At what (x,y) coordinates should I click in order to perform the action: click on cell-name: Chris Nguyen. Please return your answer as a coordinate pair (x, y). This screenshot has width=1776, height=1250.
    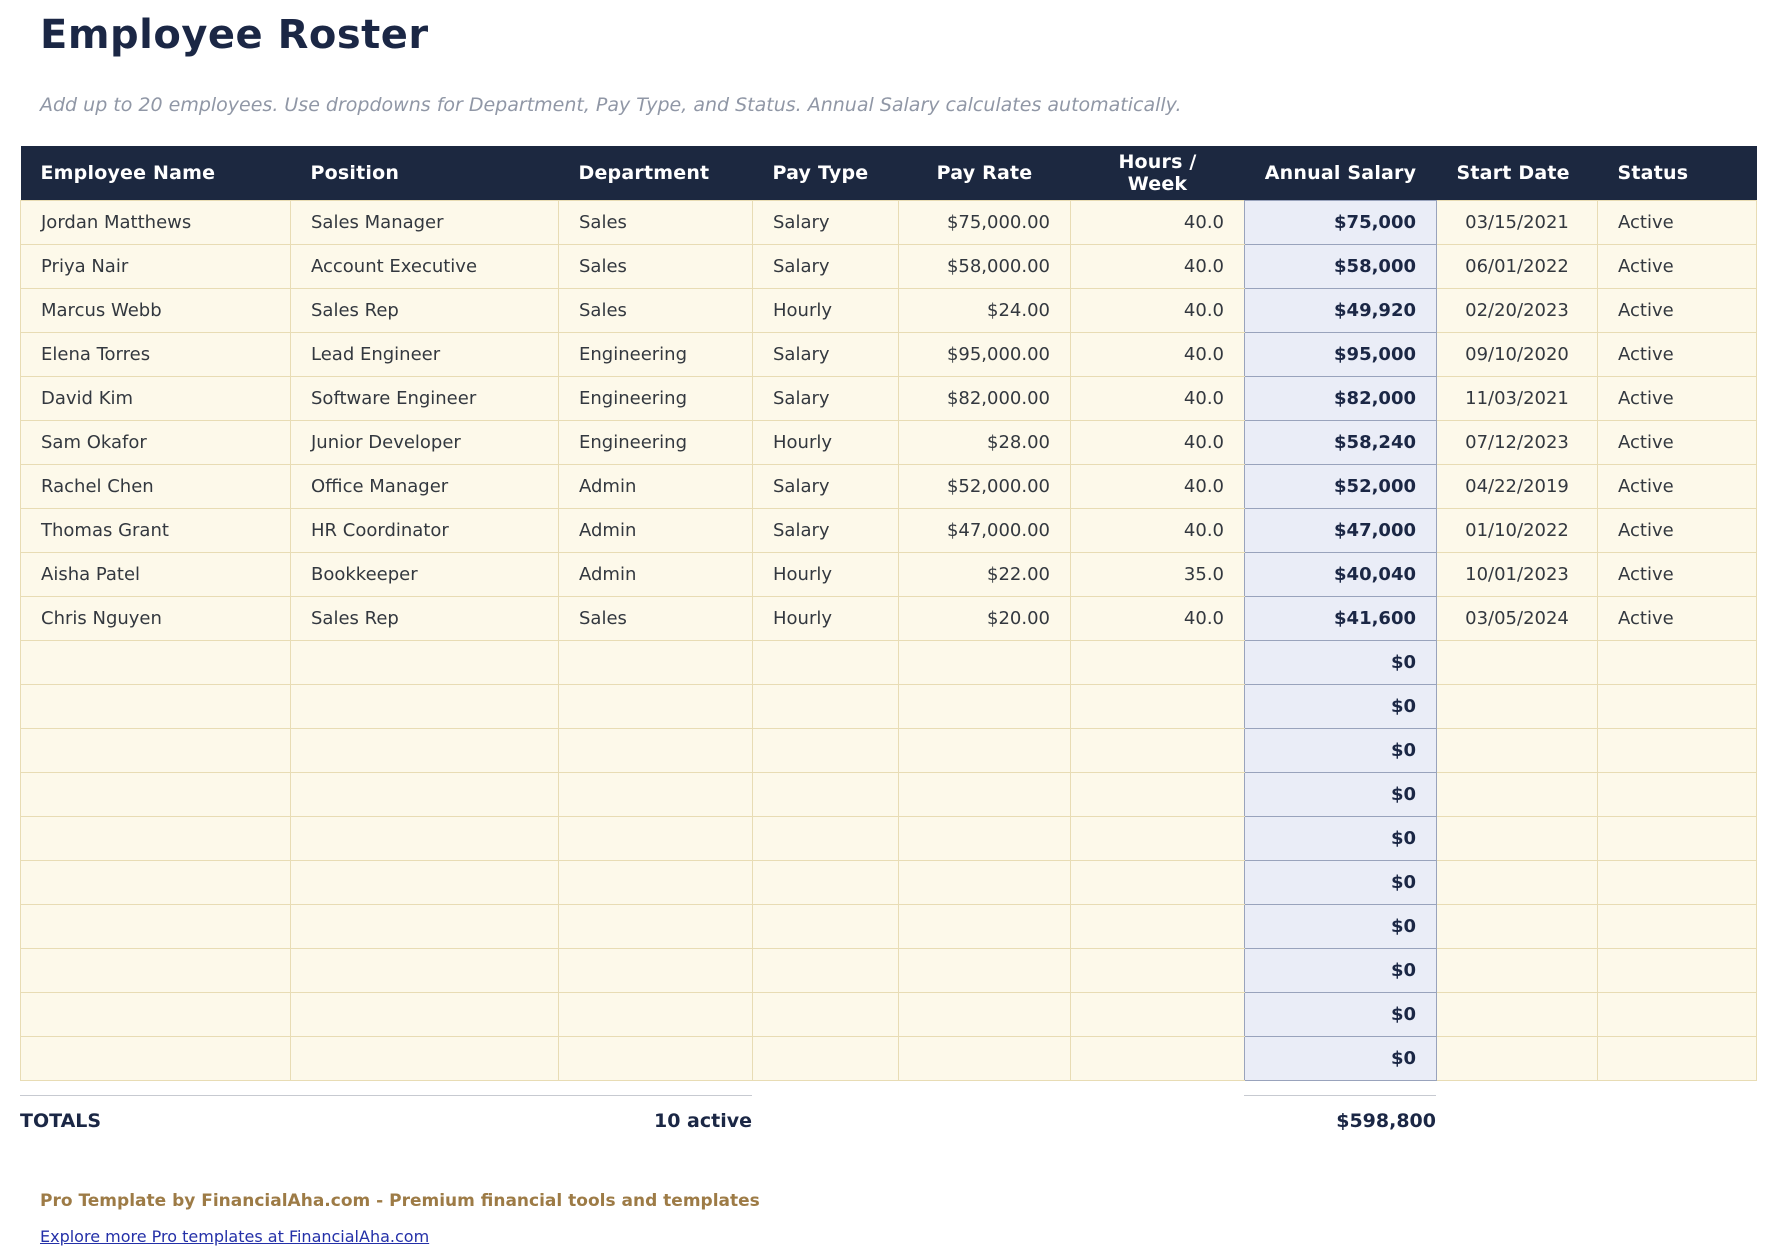
    Looking at the image, I should click on (155, 618).